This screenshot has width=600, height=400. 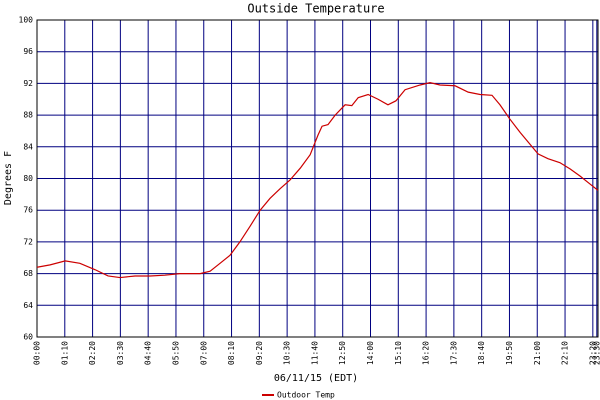 What do you see at coordinates (342, 353) in the screenshot?
I see `x-tick-label: 12:50` at bounding box center [342, 353].